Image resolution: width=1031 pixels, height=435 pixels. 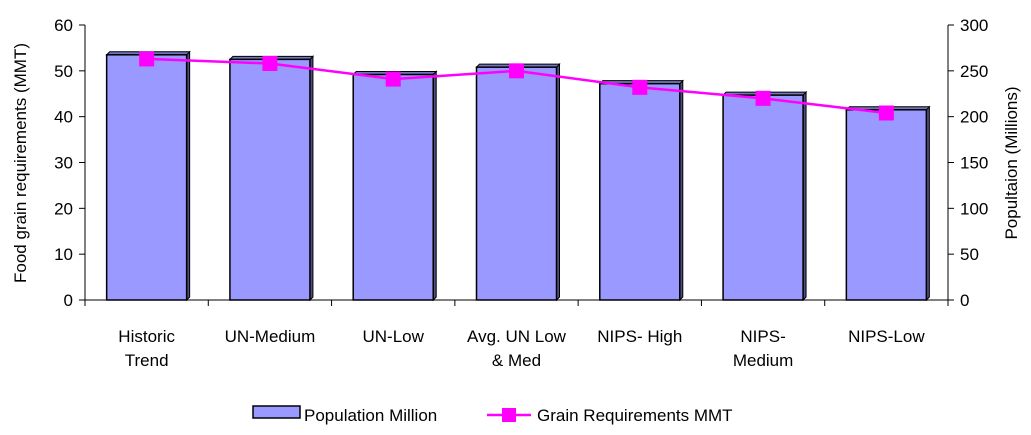 I want to click on legend-item-grain: Grain Requirements MMT, so click(x=610, y=415).